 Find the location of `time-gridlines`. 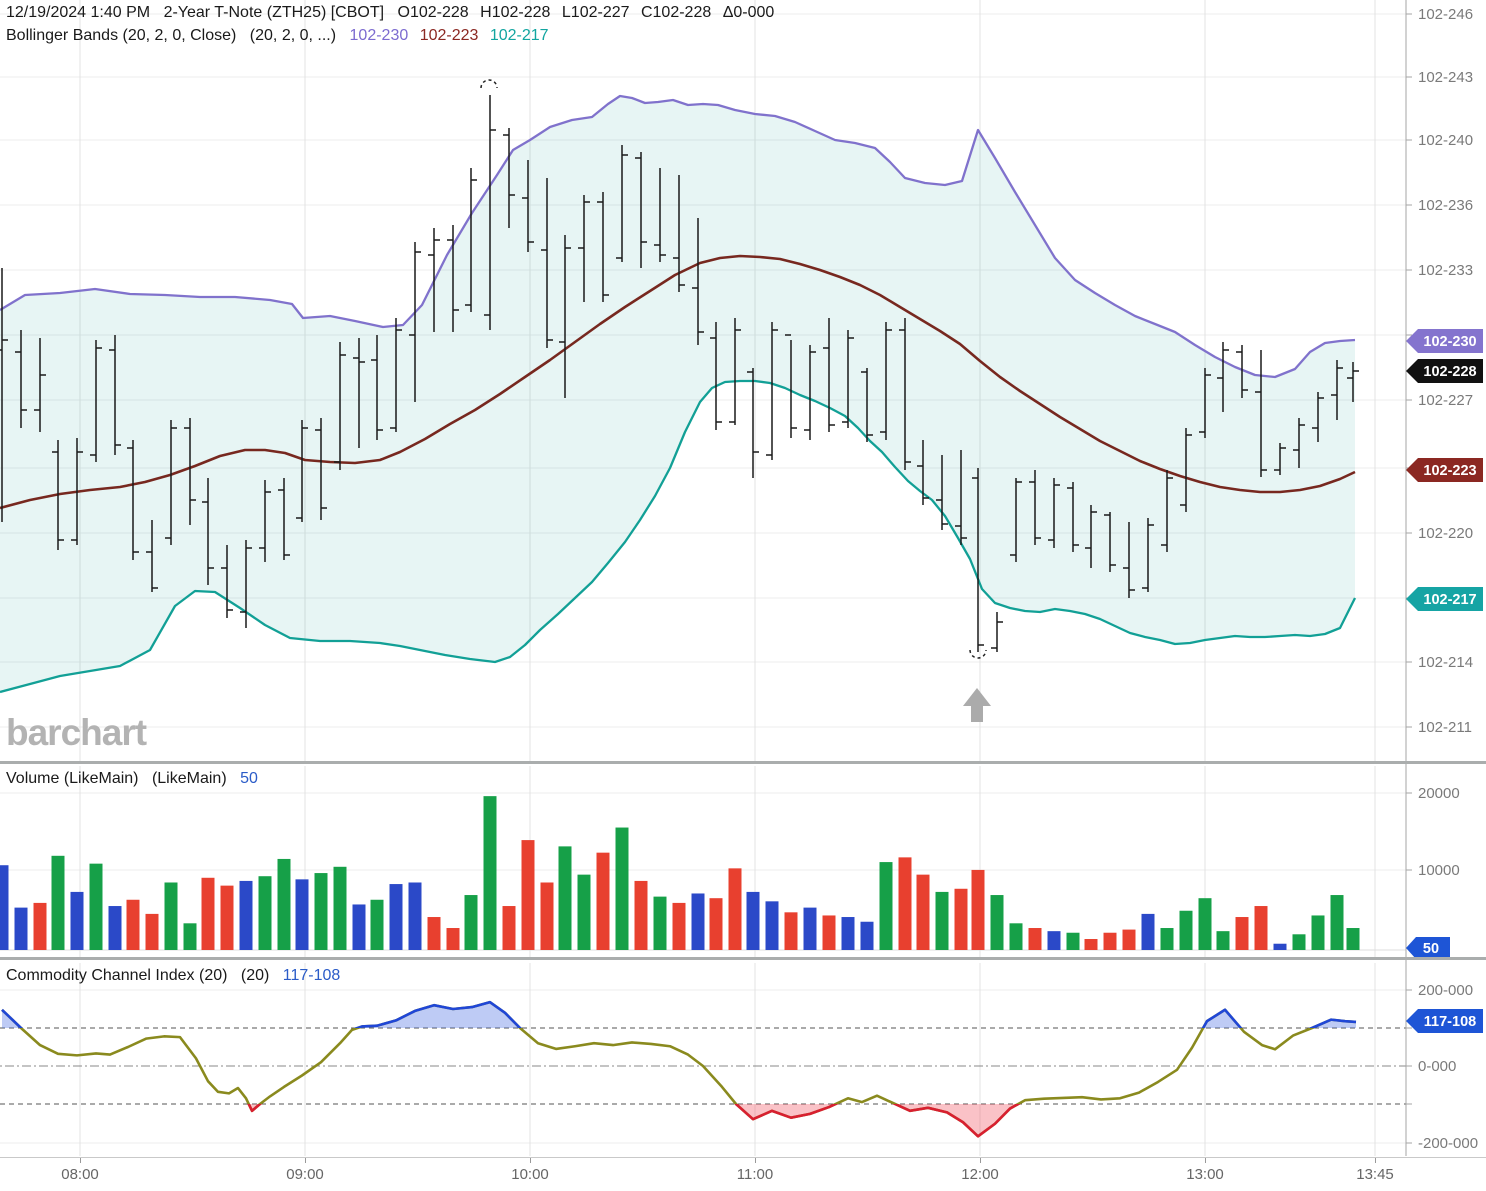

time-gridlines is located at coordinates (727, 1059).